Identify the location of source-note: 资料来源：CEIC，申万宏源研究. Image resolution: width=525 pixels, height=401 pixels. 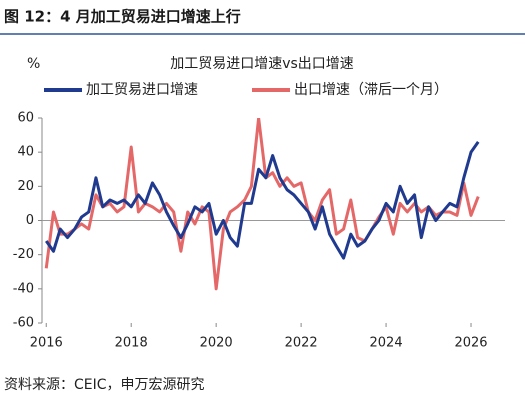
(104, 385).